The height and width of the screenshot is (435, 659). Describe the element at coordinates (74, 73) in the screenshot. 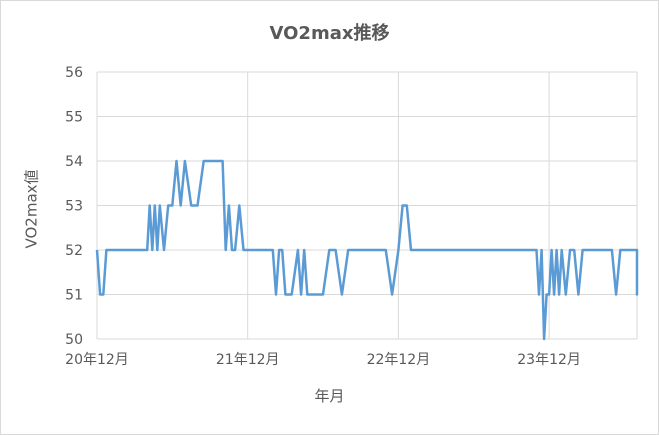

I see `y-tick-label: 56` at that location.